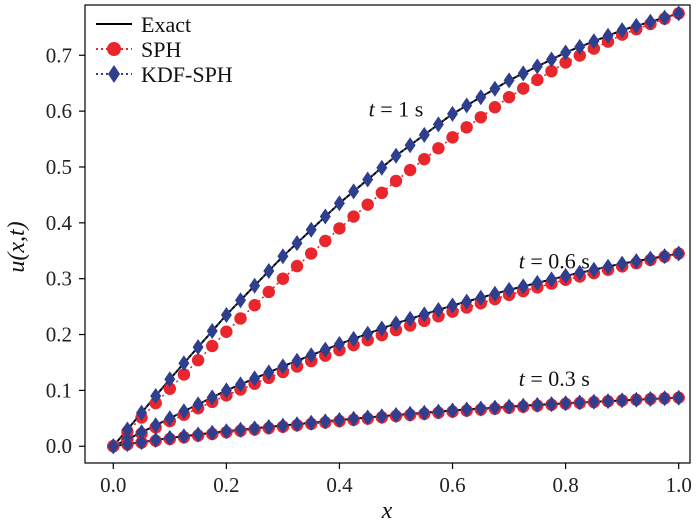  I want to click on curve-annotation: t = 0.3 s, so click(554, 378).